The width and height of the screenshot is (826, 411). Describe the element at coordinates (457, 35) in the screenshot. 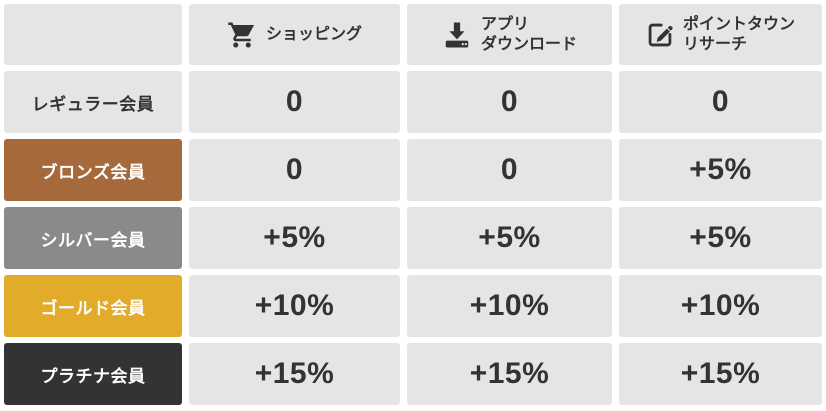

I see `download-icon` at that location.